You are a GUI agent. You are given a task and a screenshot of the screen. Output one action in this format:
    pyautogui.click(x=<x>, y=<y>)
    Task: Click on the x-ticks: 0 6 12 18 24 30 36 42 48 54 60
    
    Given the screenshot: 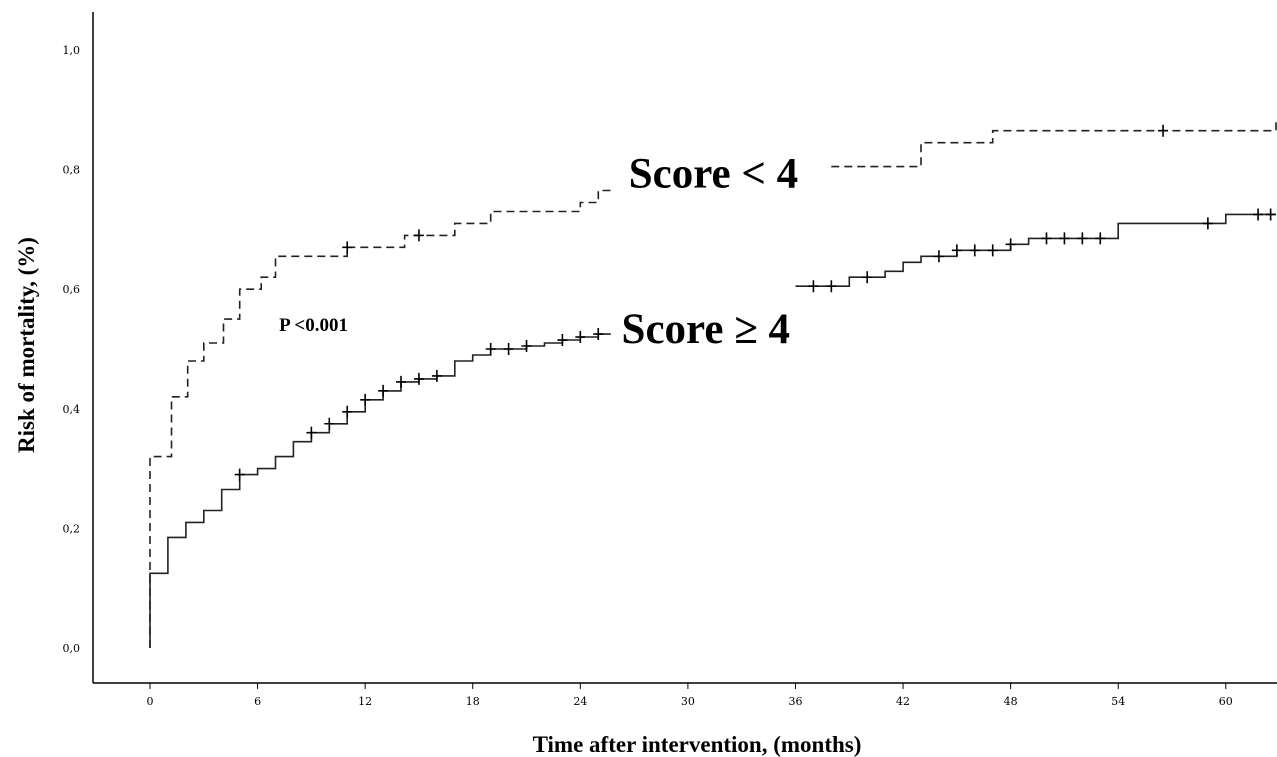 What is the action you would take?
    pyautogui.click(x=690, y=695)
    